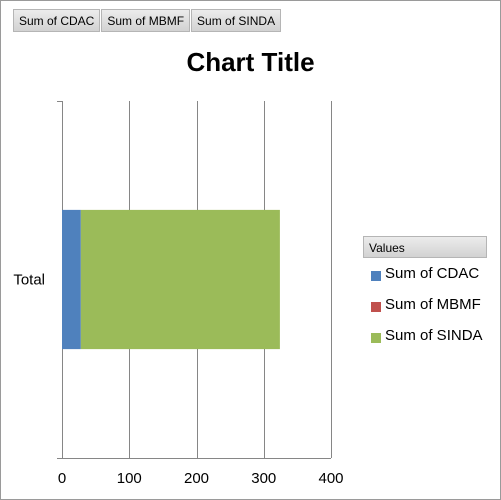  What do you see at coordinates (425, 247) in the screenshot?
I see `legend-values-button: Values` at bounding box center [425, 247].